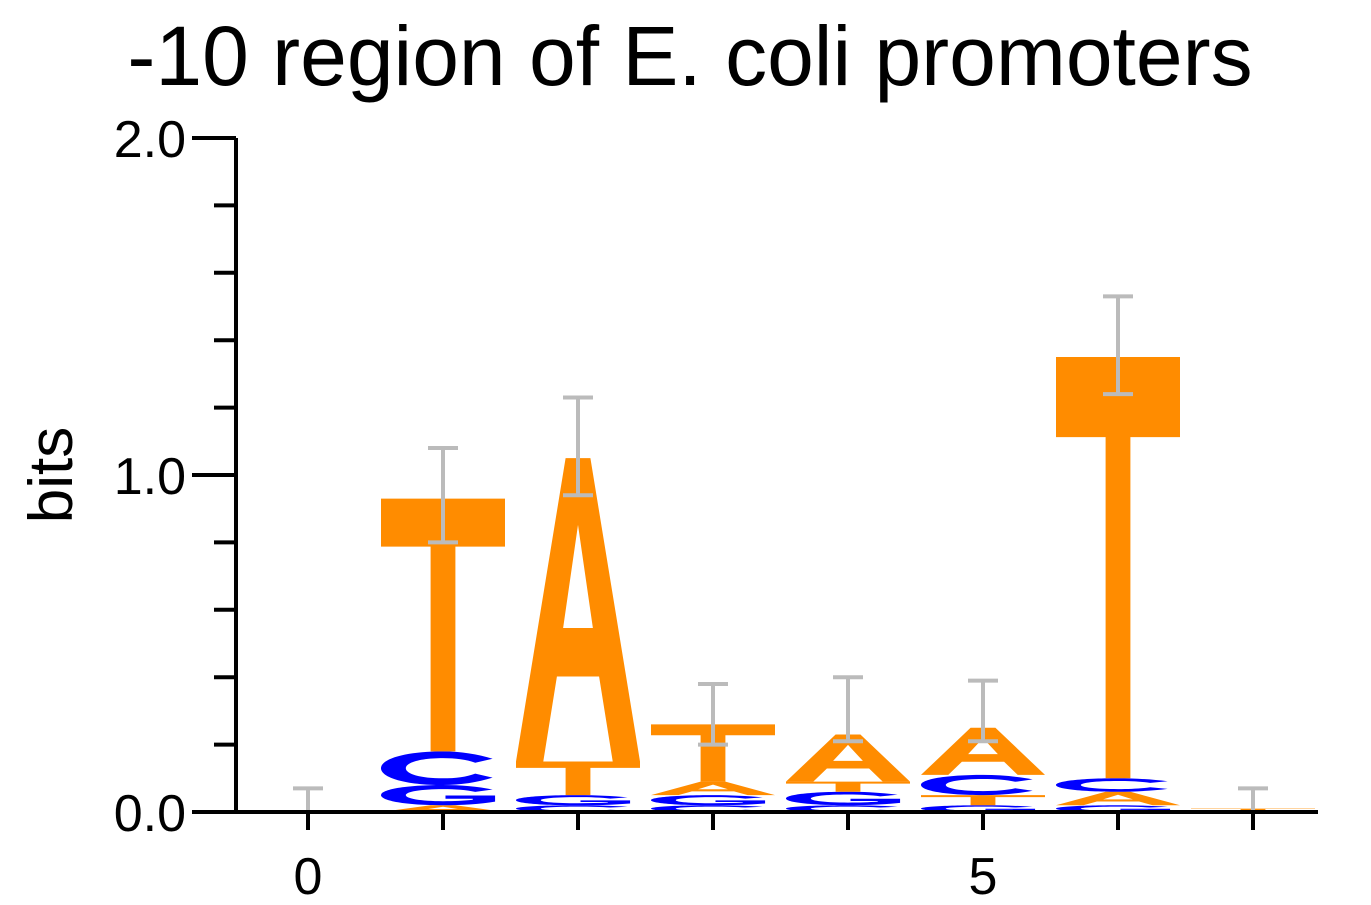  Describe the element at coordinates (689, 56) in the screenshot. I see `chart-title: -10 region of E. coli promoters` at that location.